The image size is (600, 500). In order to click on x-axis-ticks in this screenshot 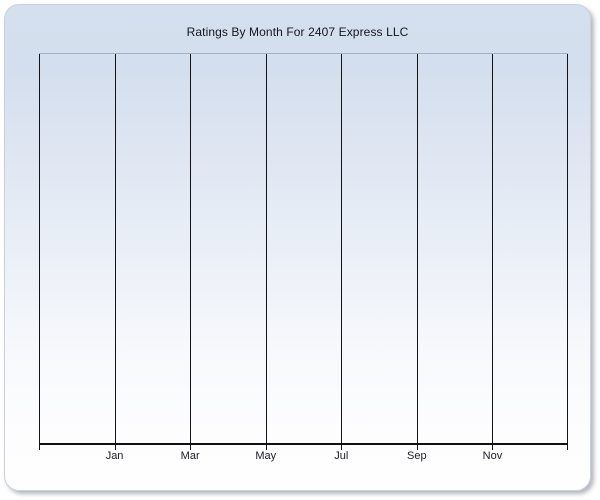, I will do `click(303, 447)`.